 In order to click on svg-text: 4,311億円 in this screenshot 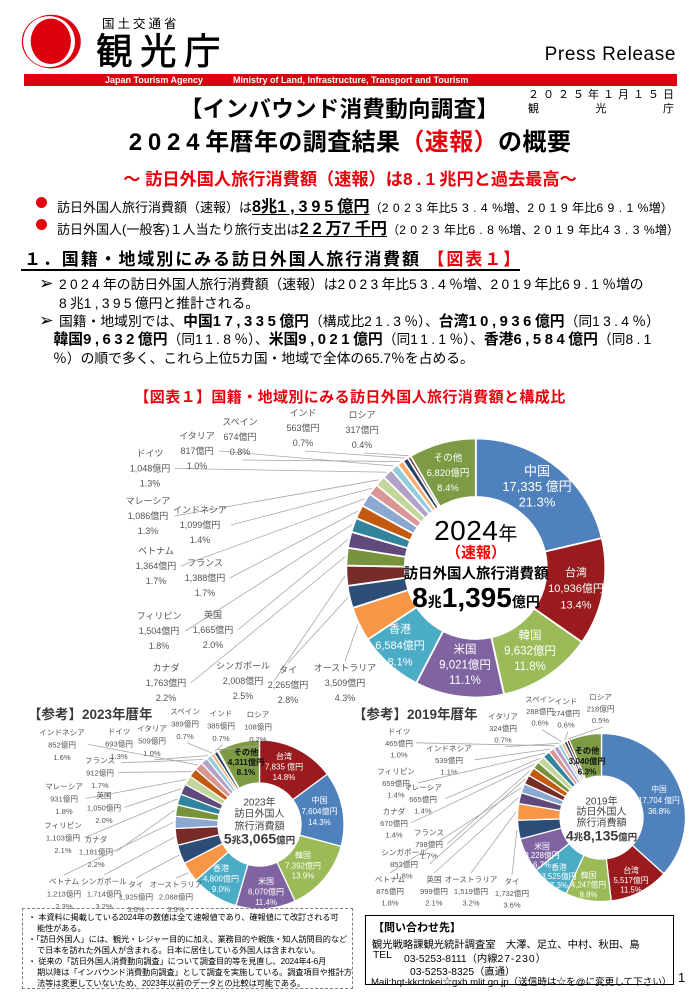, I will do `click(246, 762)`.